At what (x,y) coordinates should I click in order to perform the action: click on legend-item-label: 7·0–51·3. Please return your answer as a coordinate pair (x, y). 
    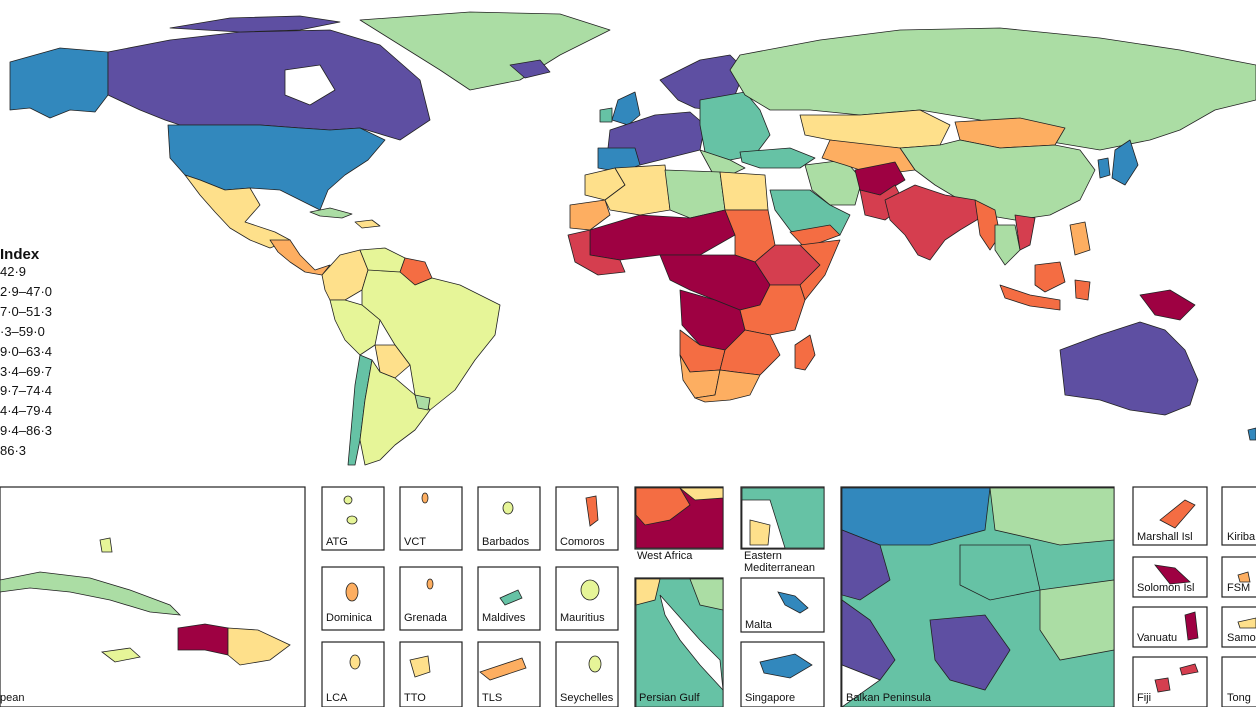
    Looking at the image, I should click on (26, 311).